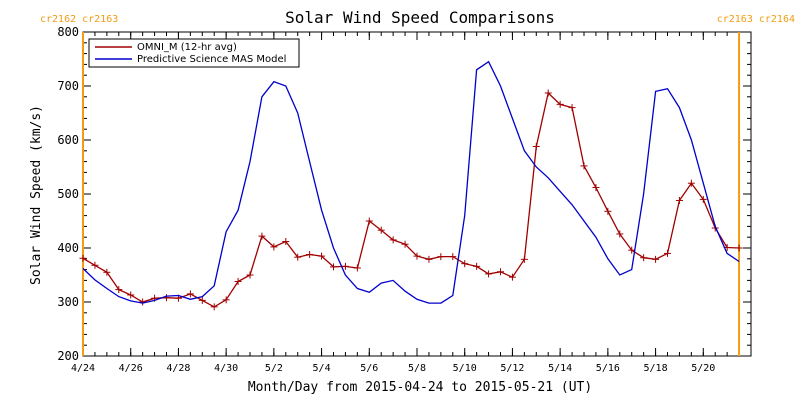 Image resolution: width=800 pixels, height=400 pixels. Describe the element at coordinates (68, 194) in the screenshot. I see `y-tick-label: 500` at that location.